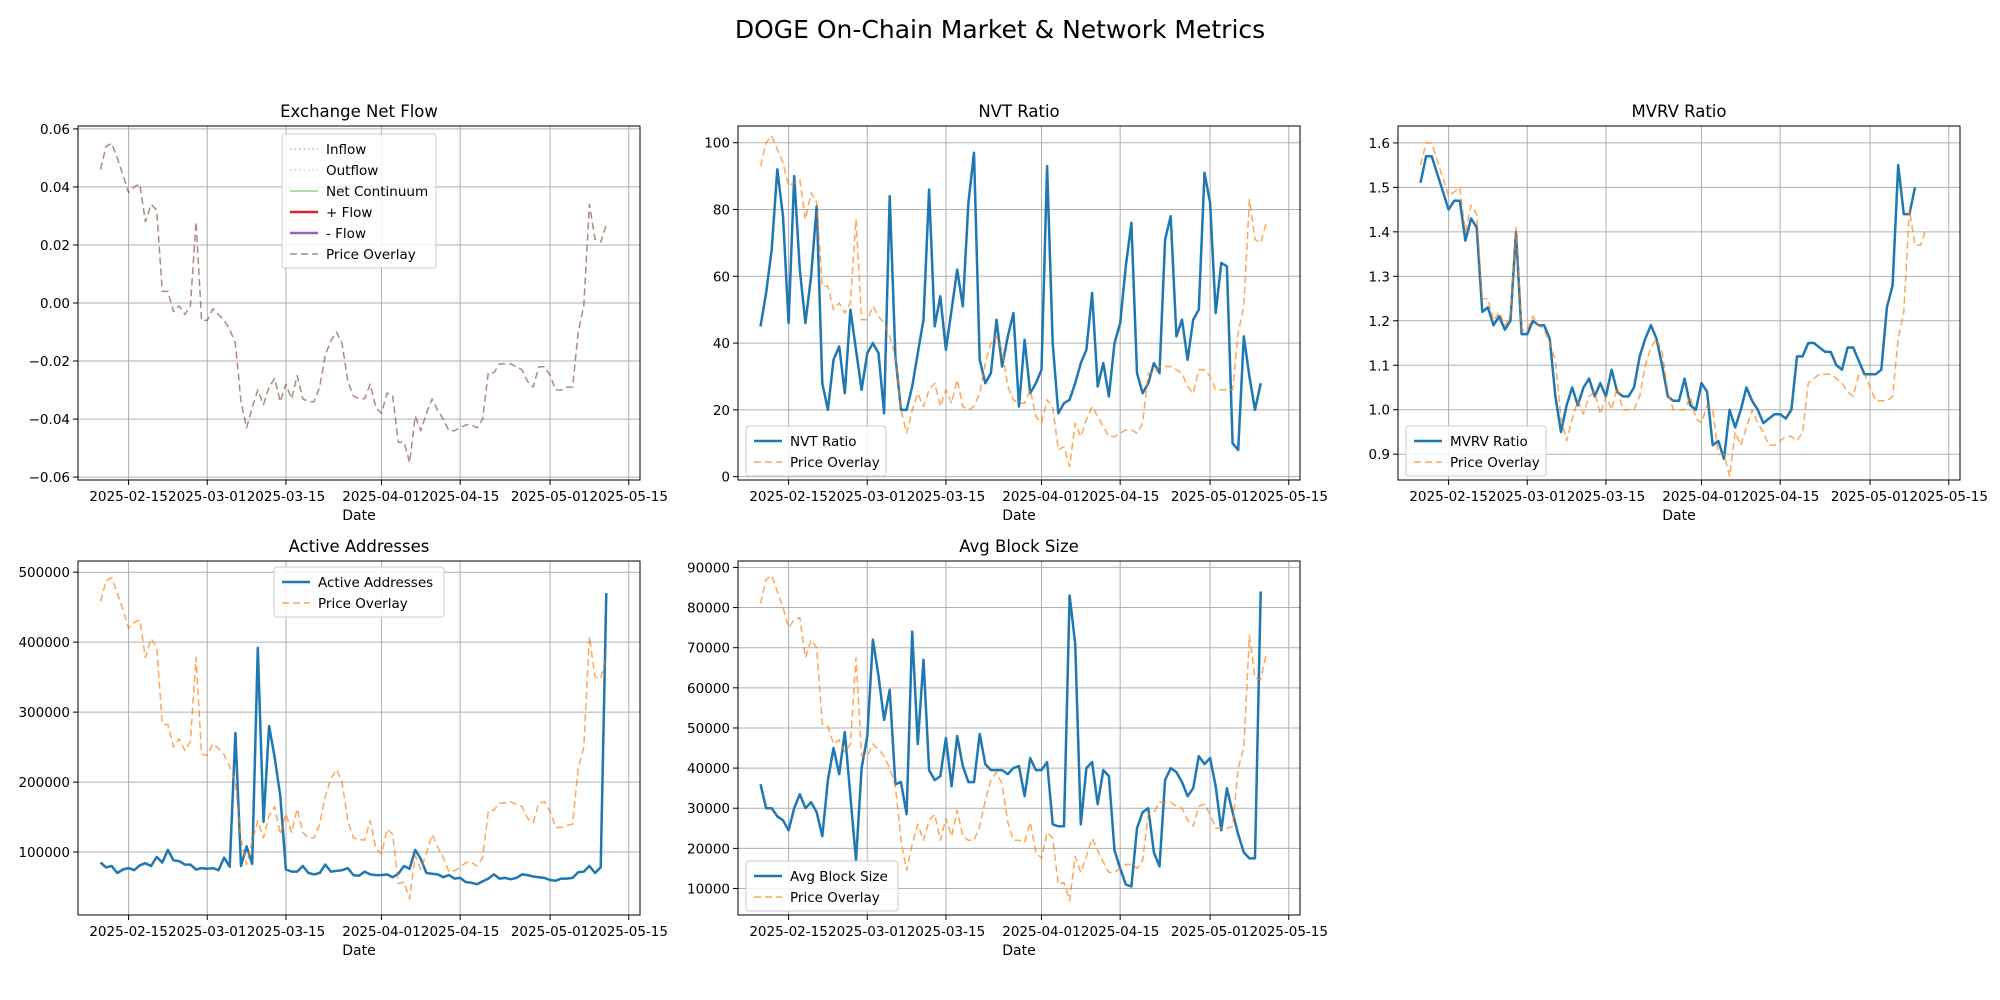 This screenshot has height=1000, width=2000. Describe the element at coordinates (352, 171) in the screenshot. I see `legend-entry: Outflow` at that location.